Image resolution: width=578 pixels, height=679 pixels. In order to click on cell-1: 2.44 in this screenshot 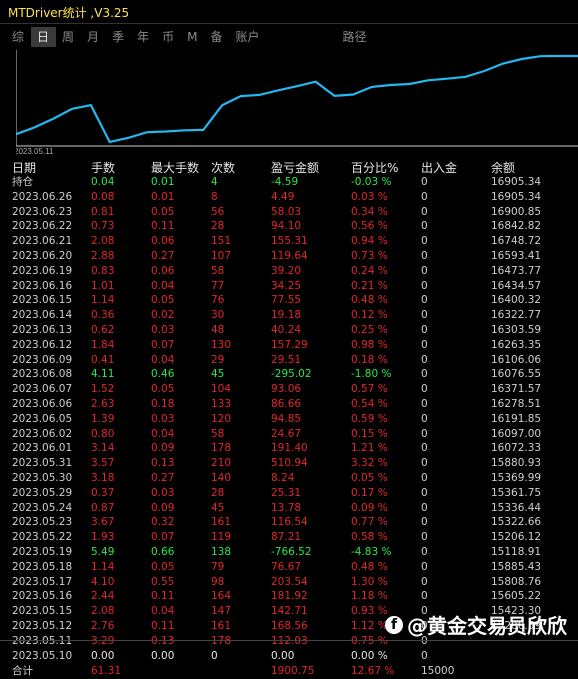, I will do `click(103, 596)`.